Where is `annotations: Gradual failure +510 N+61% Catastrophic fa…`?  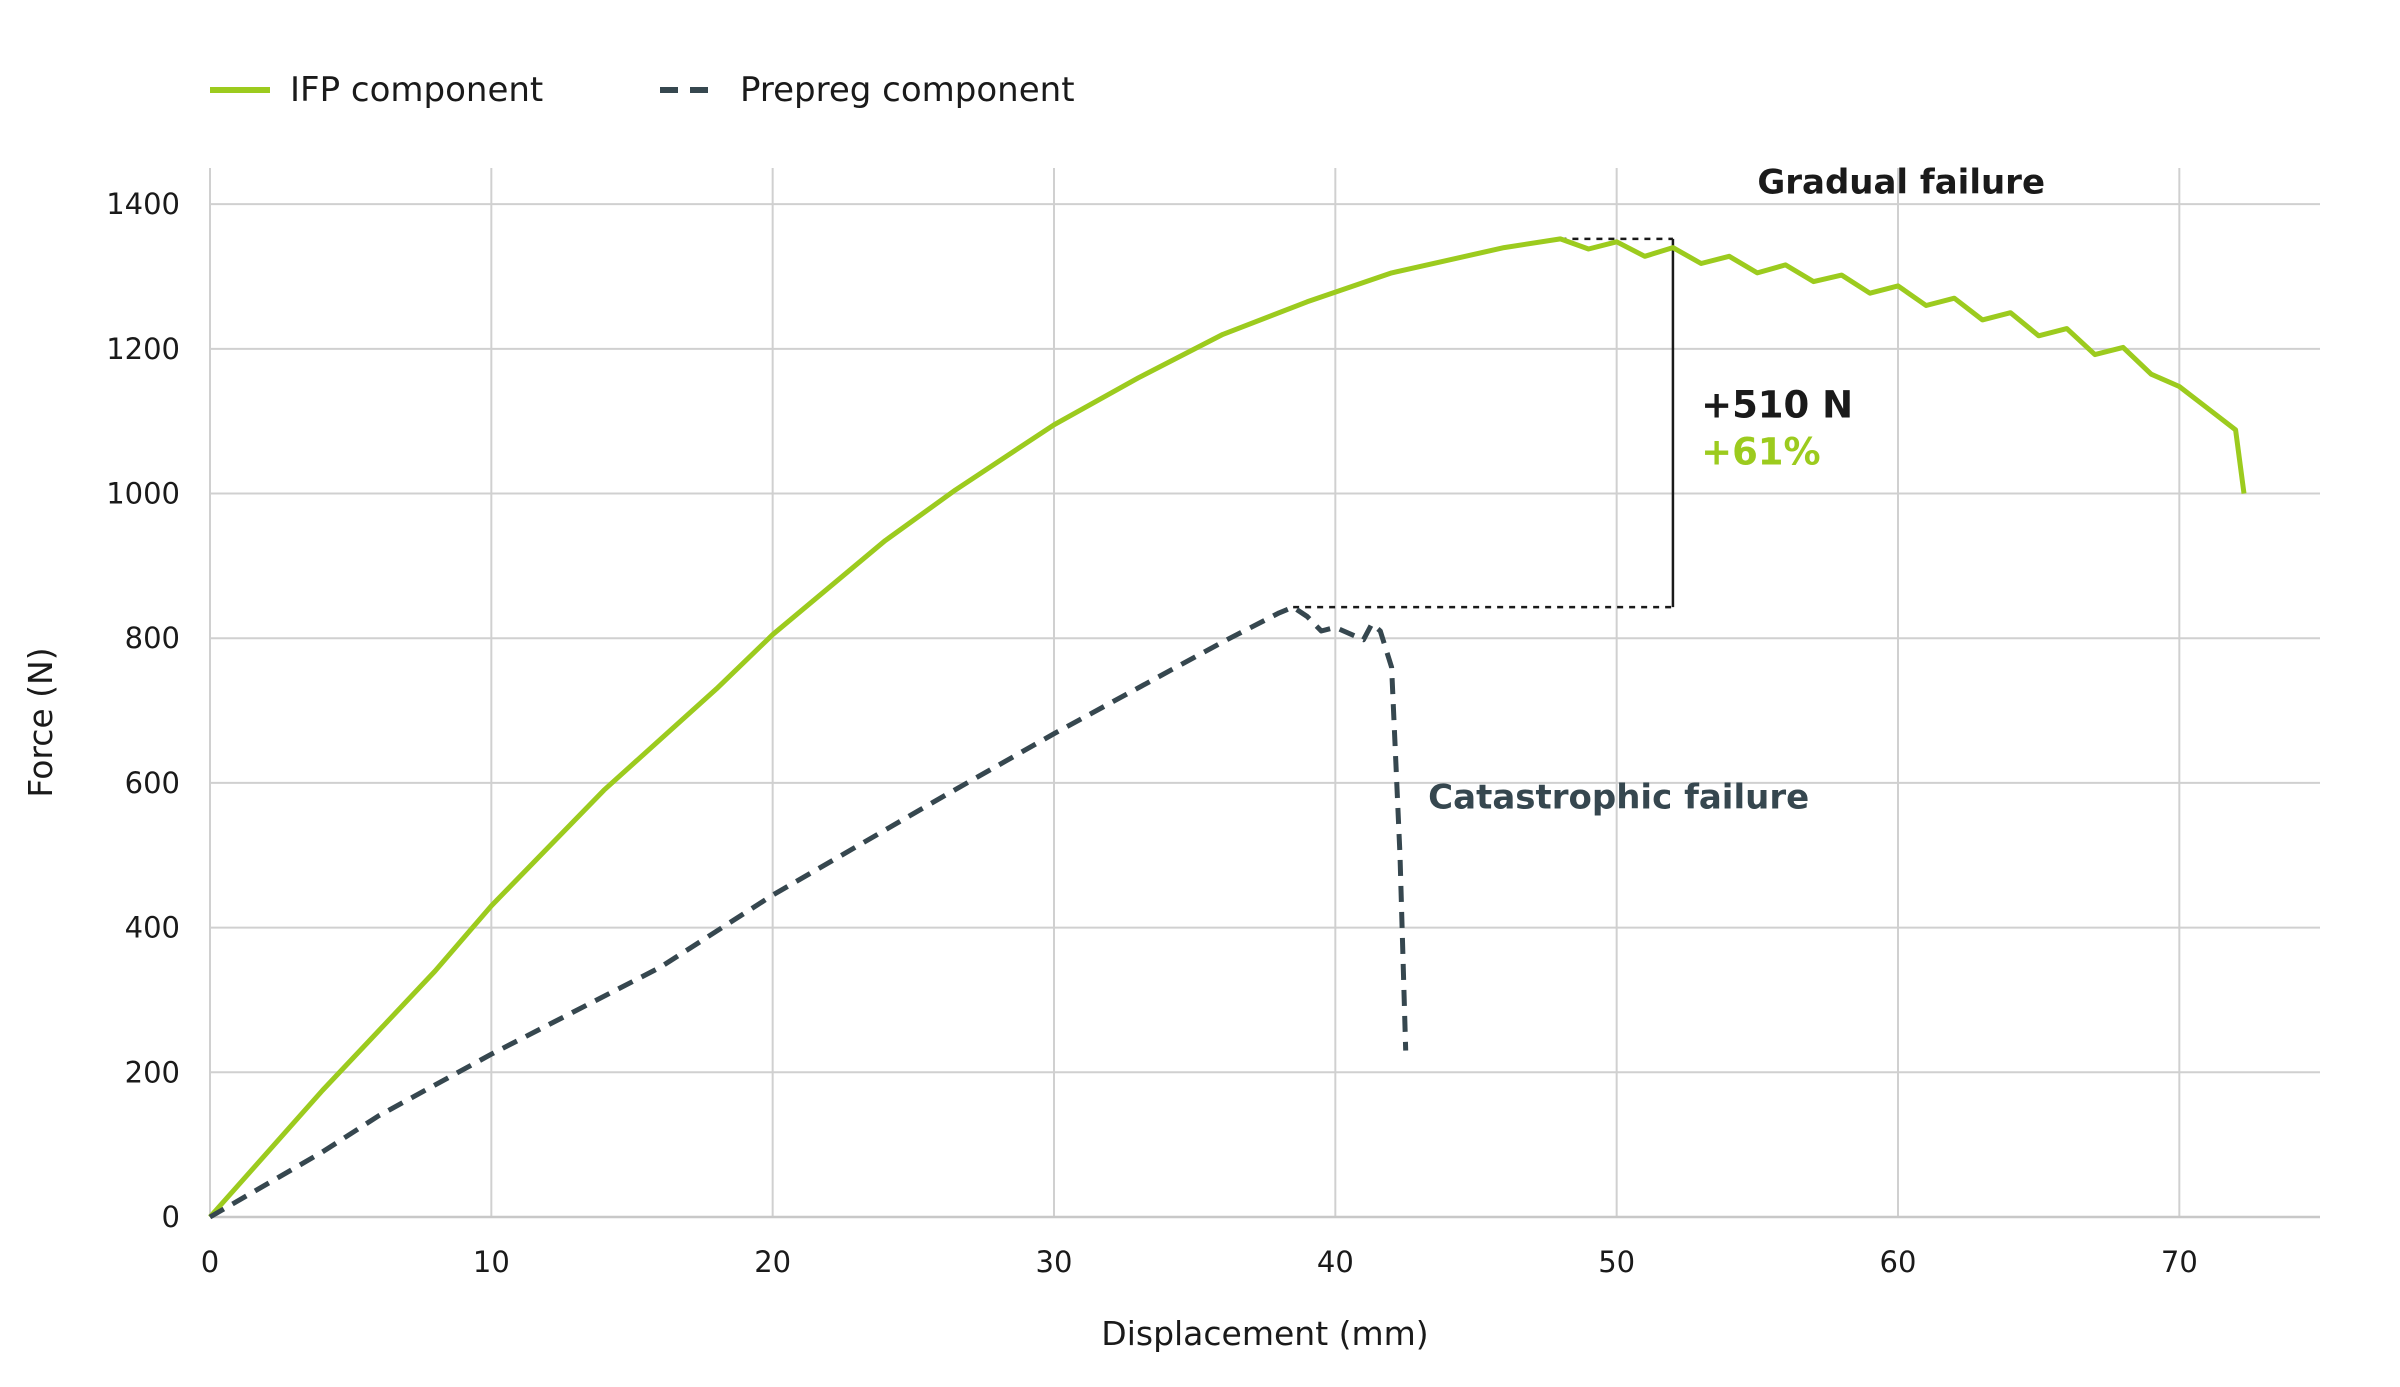 annotations: Gradual failure +510 N+61% Catastrophic fa… is located at coordinates (1736, 489).